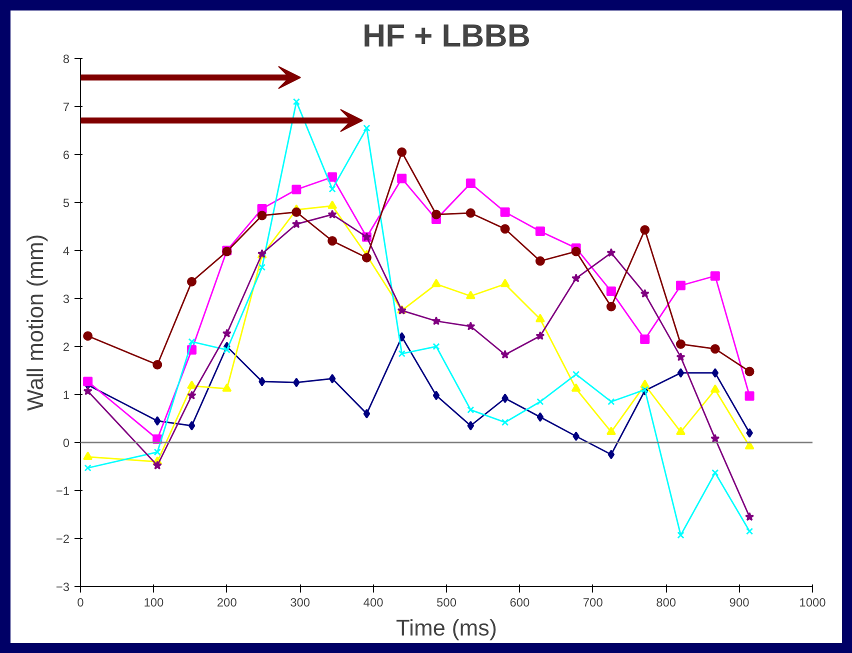  What do you see at coordinates (66, 299) in the screenshot?
I see `y-tick-label: 3` at bounding box center [66, 299].